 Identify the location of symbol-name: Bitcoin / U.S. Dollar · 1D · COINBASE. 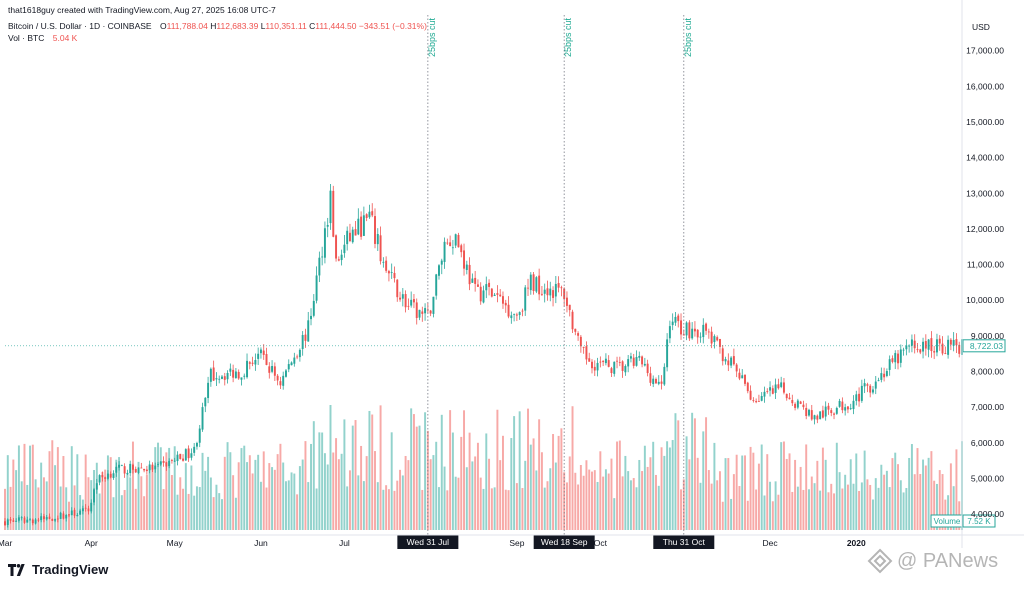
(80, 26).